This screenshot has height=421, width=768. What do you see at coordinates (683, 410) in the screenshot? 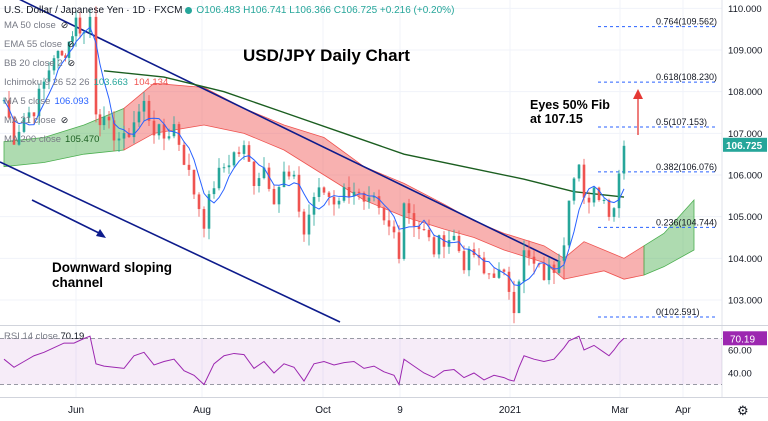
I see `time-tick-label: Apr` at bounding box center [683, 410].